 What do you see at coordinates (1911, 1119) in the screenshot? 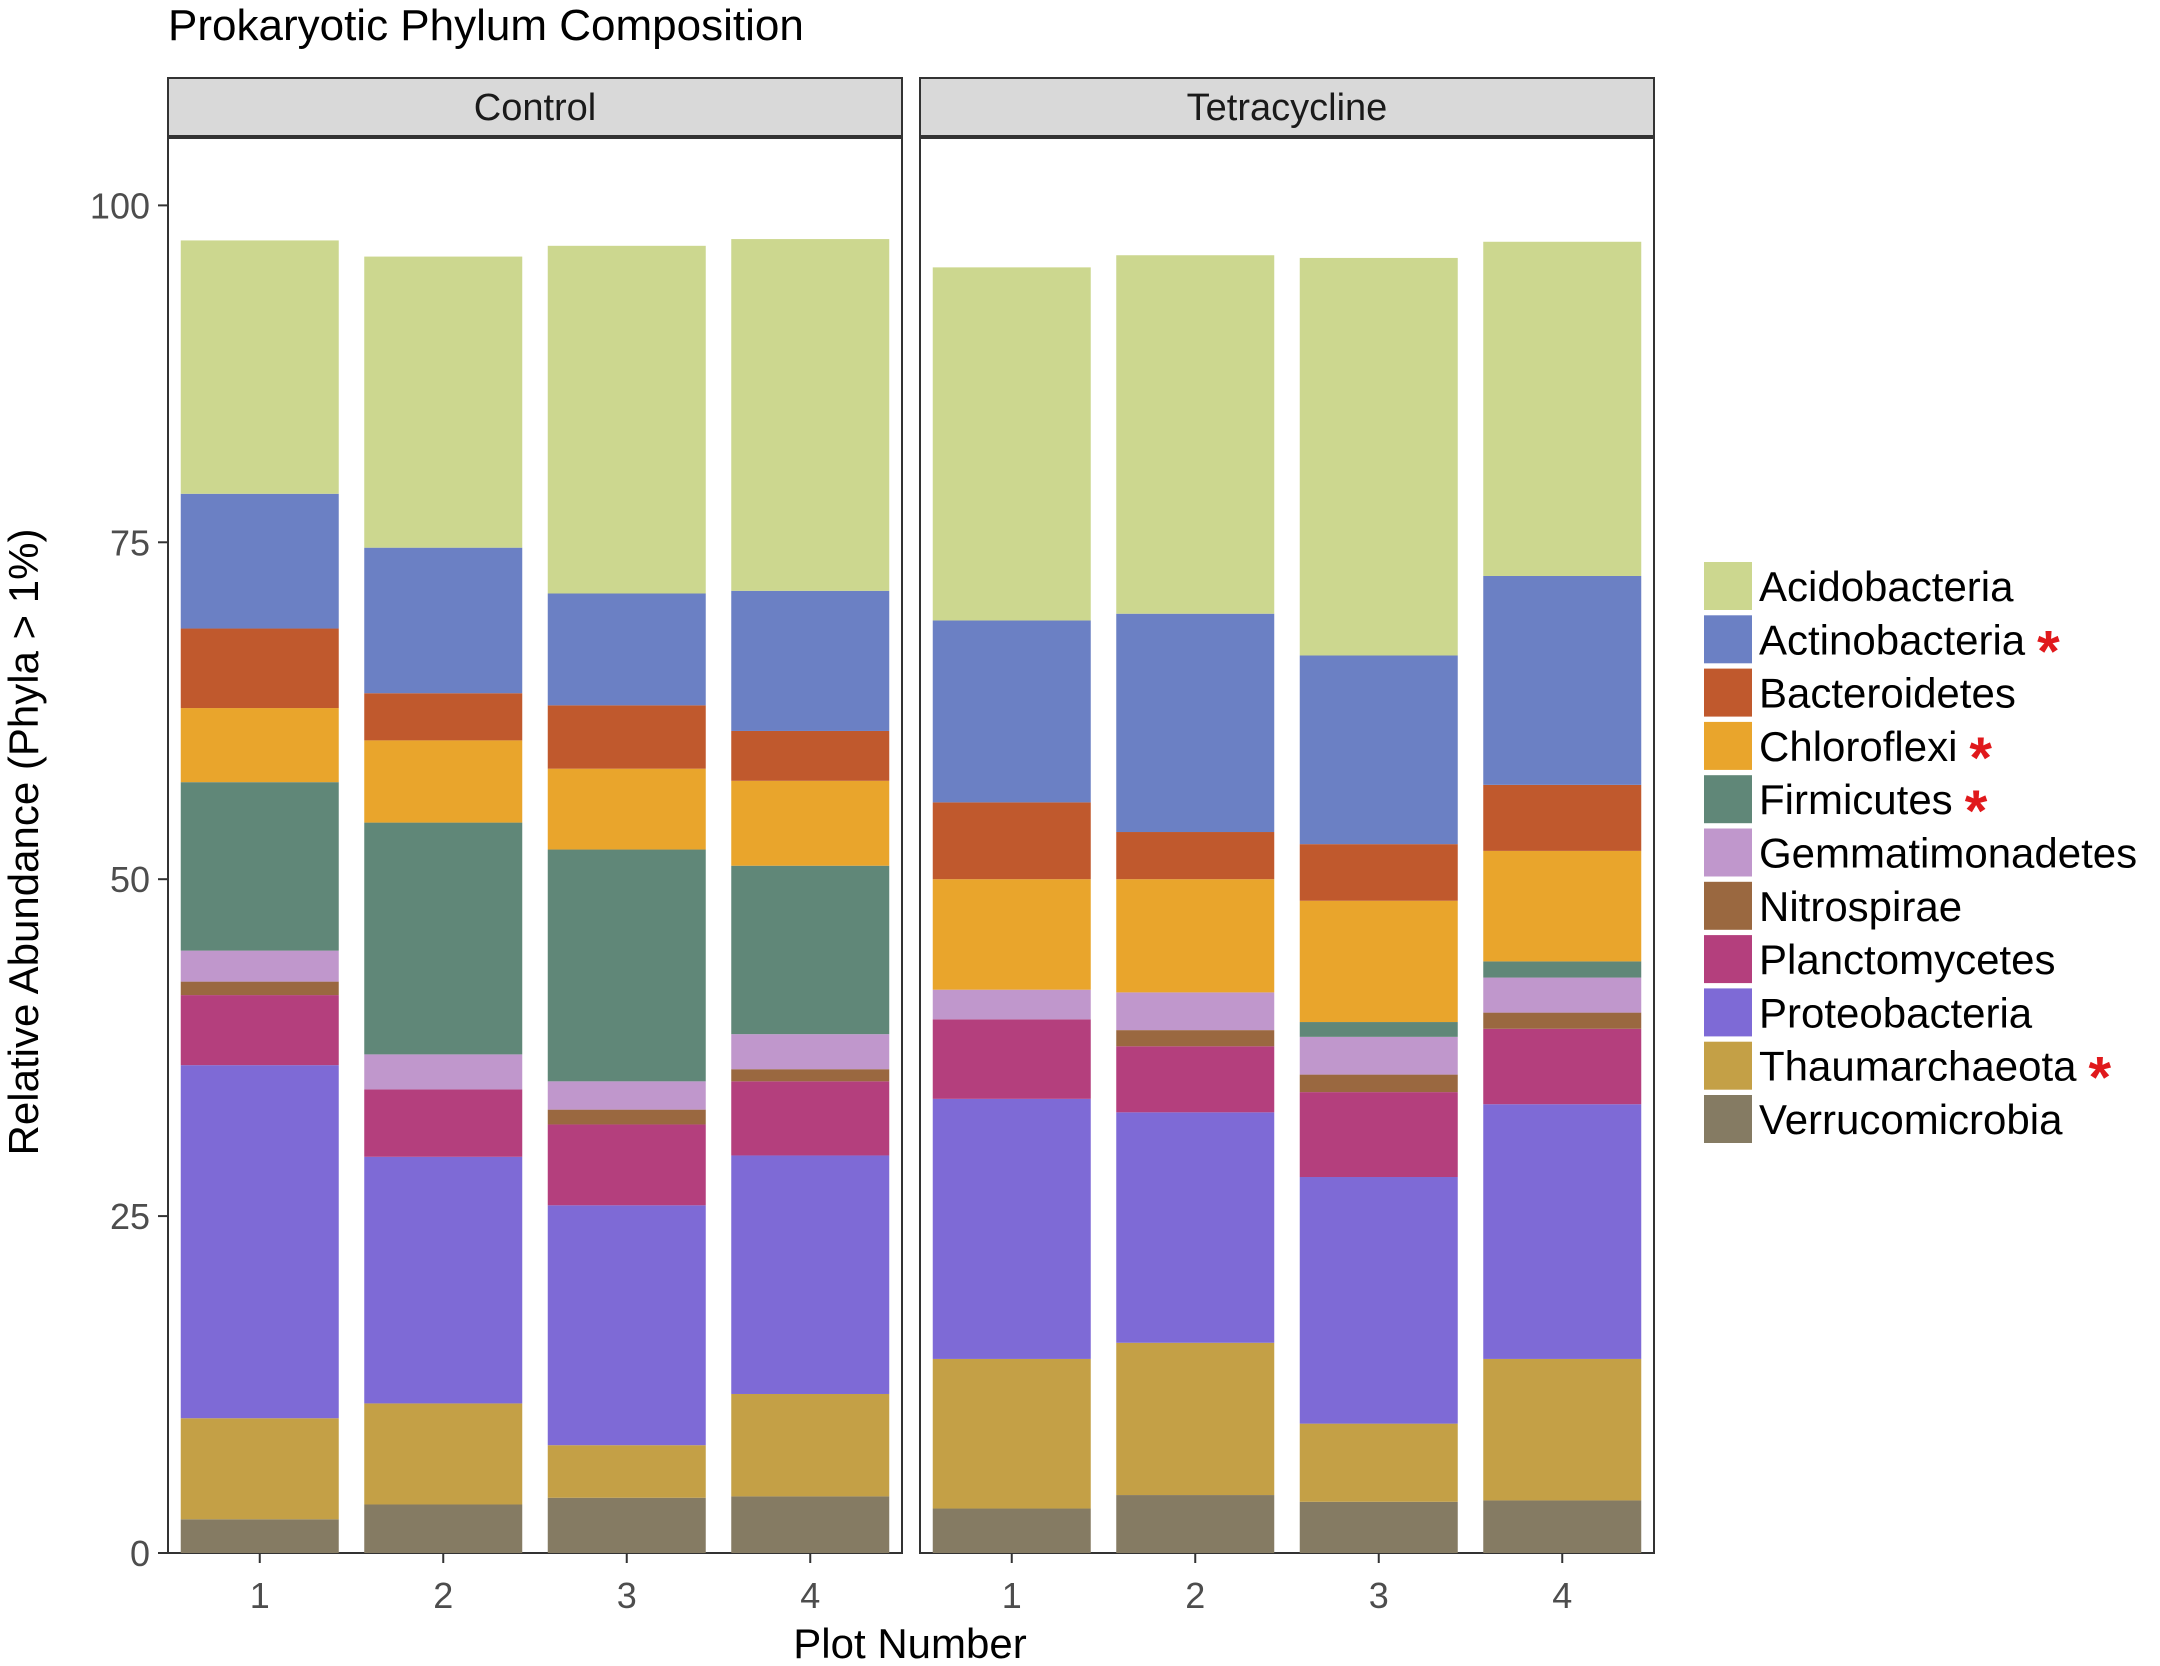
I see `legend-label: Verrucomicrobia` at bounding box center [1911, 1119].